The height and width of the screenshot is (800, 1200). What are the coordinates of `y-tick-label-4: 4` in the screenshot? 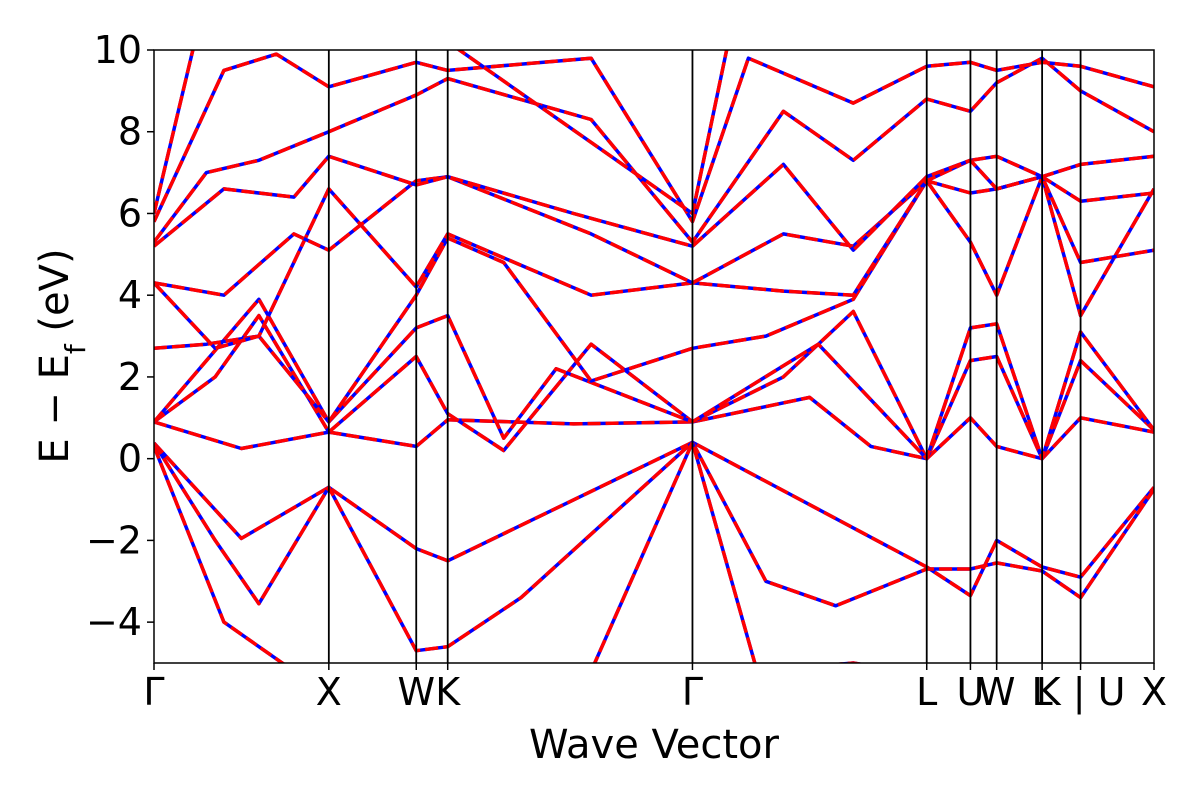 It's located at (130, 295).